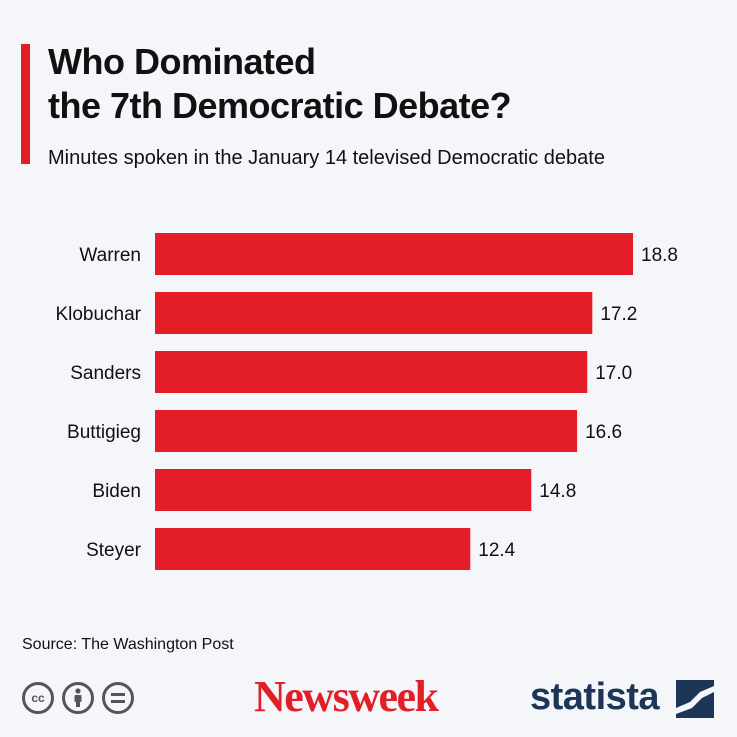 Image resolution: width=737 pixels, height=737 pixels. What do you see at coordinates (25, 104) in the screenshot?
I see `title-accent-bar` at bounding box center [25, 104].